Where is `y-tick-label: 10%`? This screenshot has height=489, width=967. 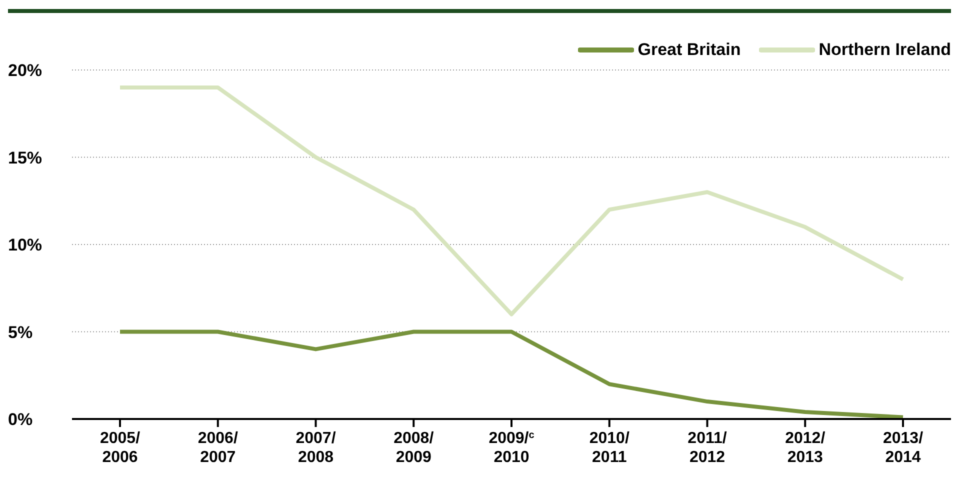 y-tick-label: 10% is located at coordinates (25, 245).